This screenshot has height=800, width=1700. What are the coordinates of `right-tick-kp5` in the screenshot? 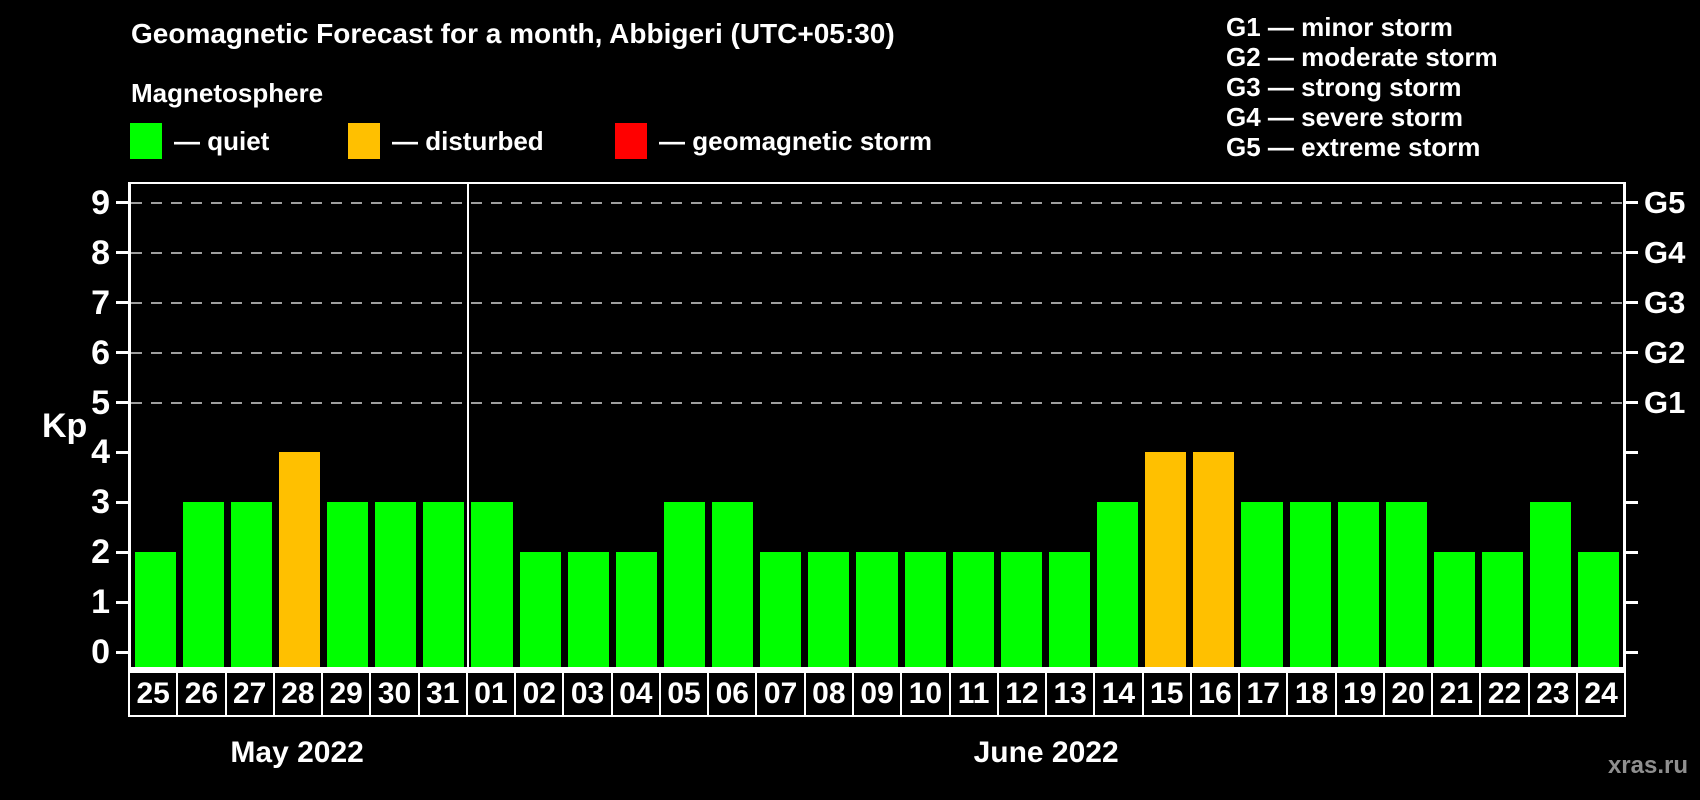 It's located at (1632, 402).